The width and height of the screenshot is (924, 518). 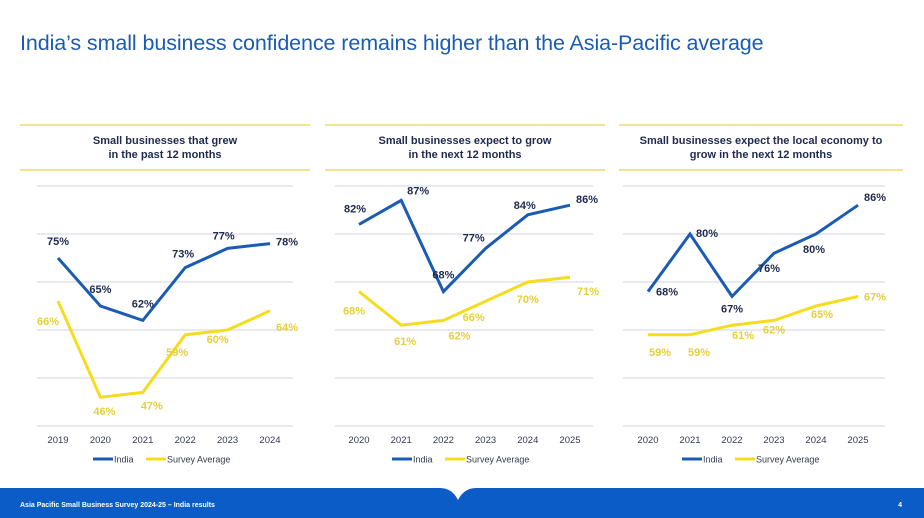 I want to click on survey-average-data-label: 71%, so click(x=588, y=292).